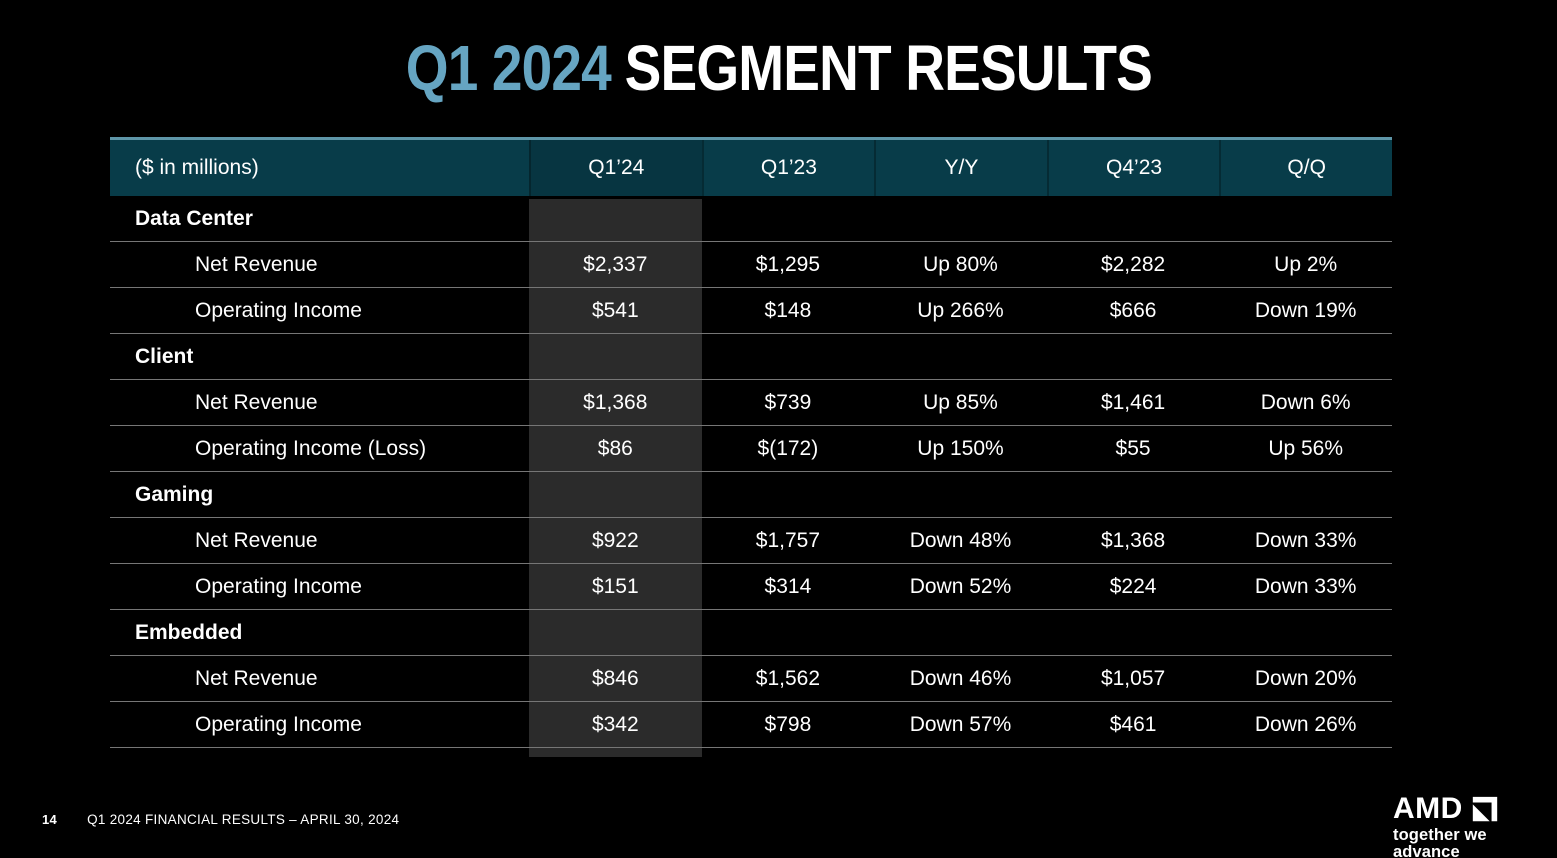 The height and width of the screenshot is (858, 1557). Describe the element at coordinates (751, 495) in the screenshot. I see `section-row-gaming: Gaming` at that location.